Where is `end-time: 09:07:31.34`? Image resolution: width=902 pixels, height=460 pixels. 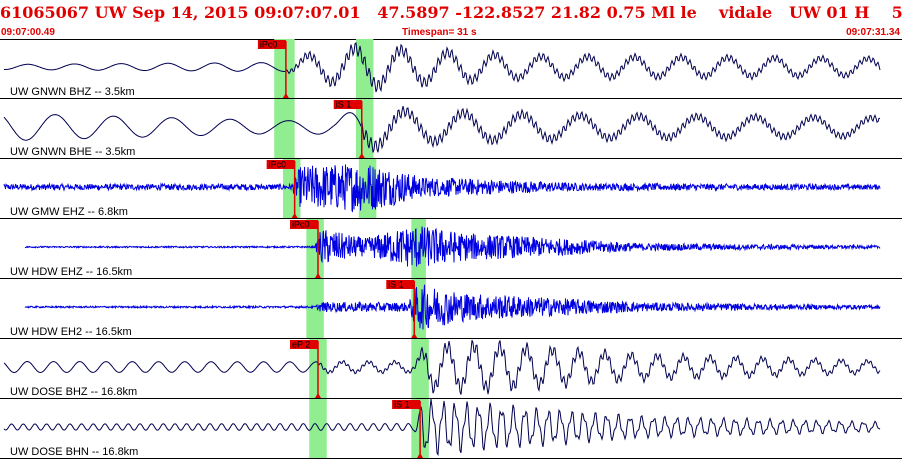
end-time: 09:07:31.34 is located at coordinates (873, 32).